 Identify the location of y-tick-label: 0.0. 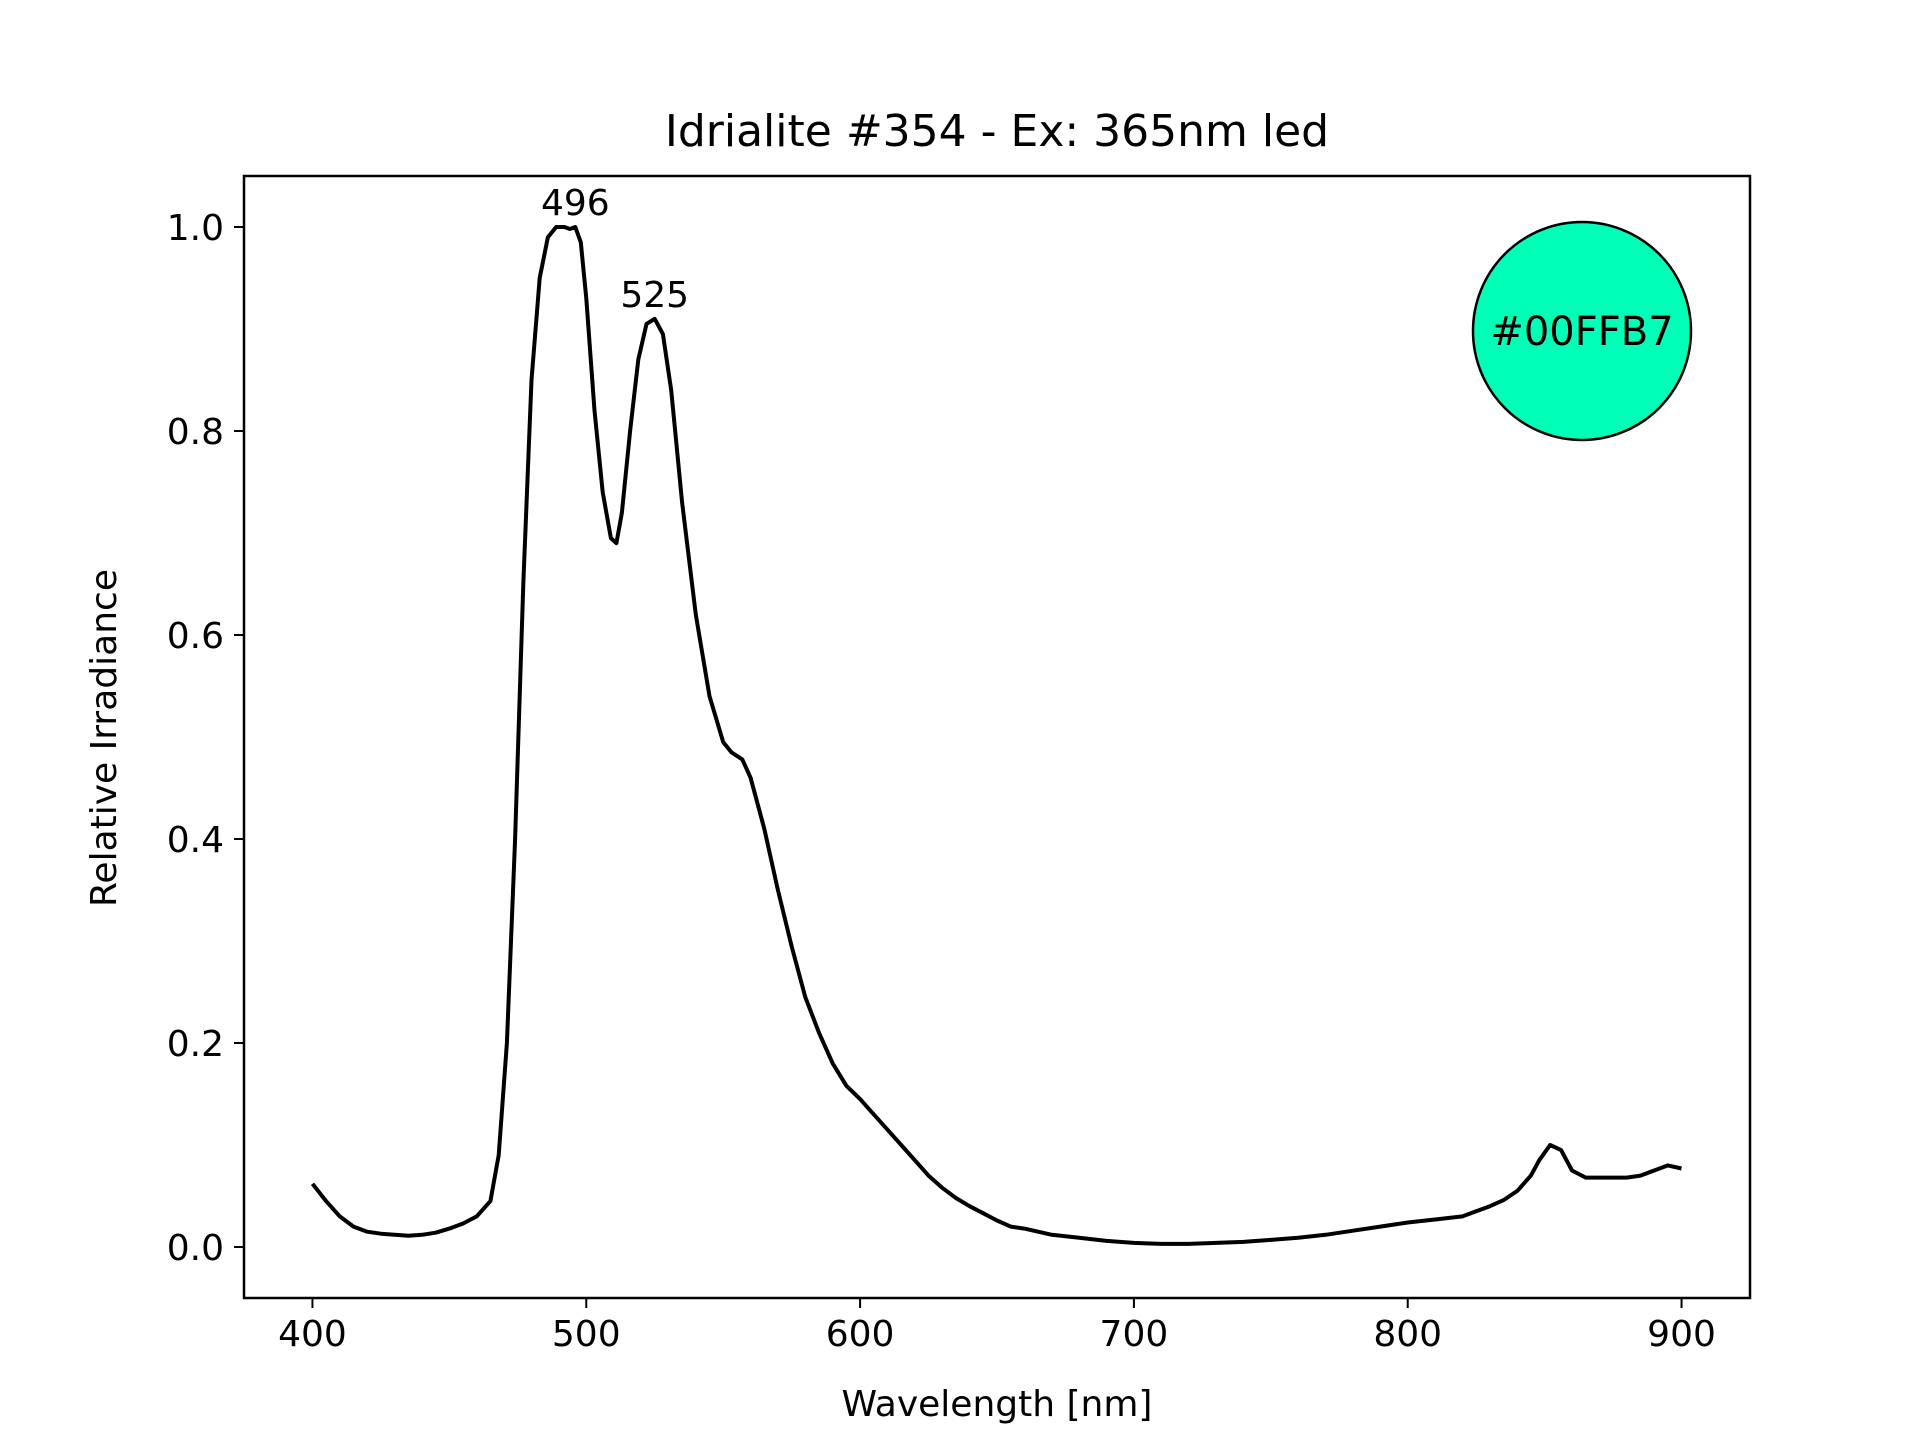
(195, 1248).